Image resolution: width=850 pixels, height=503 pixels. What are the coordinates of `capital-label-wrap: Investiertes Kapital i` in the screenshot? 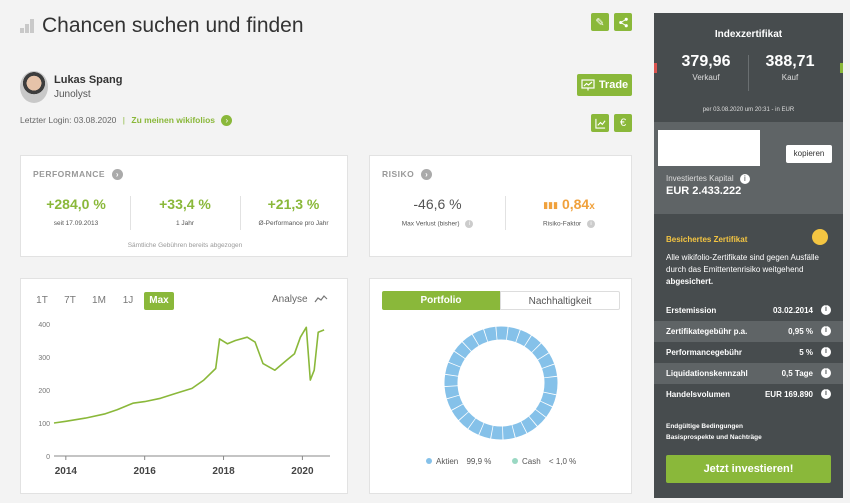 It's located at (708, 179).